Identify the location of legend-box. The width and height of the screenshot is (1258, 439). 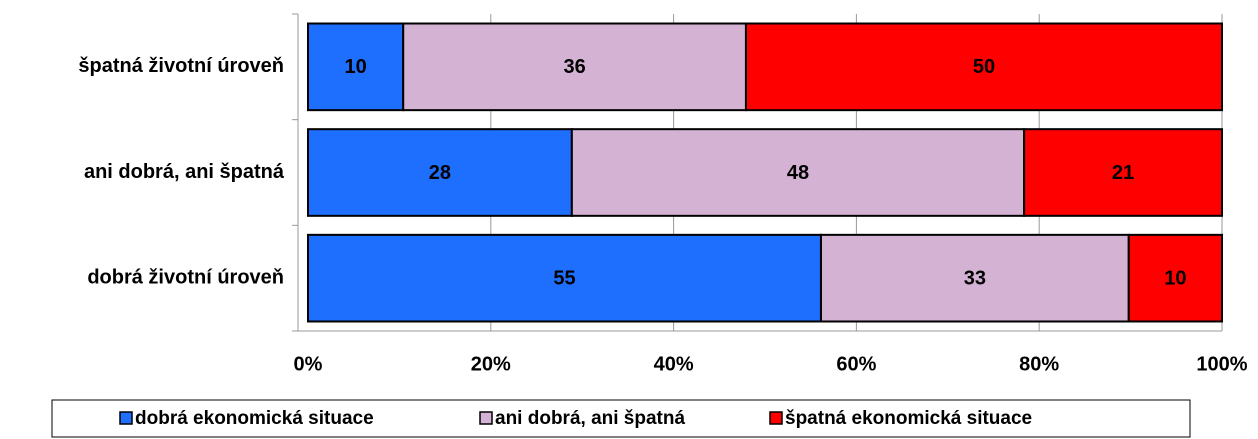
(621, 418).